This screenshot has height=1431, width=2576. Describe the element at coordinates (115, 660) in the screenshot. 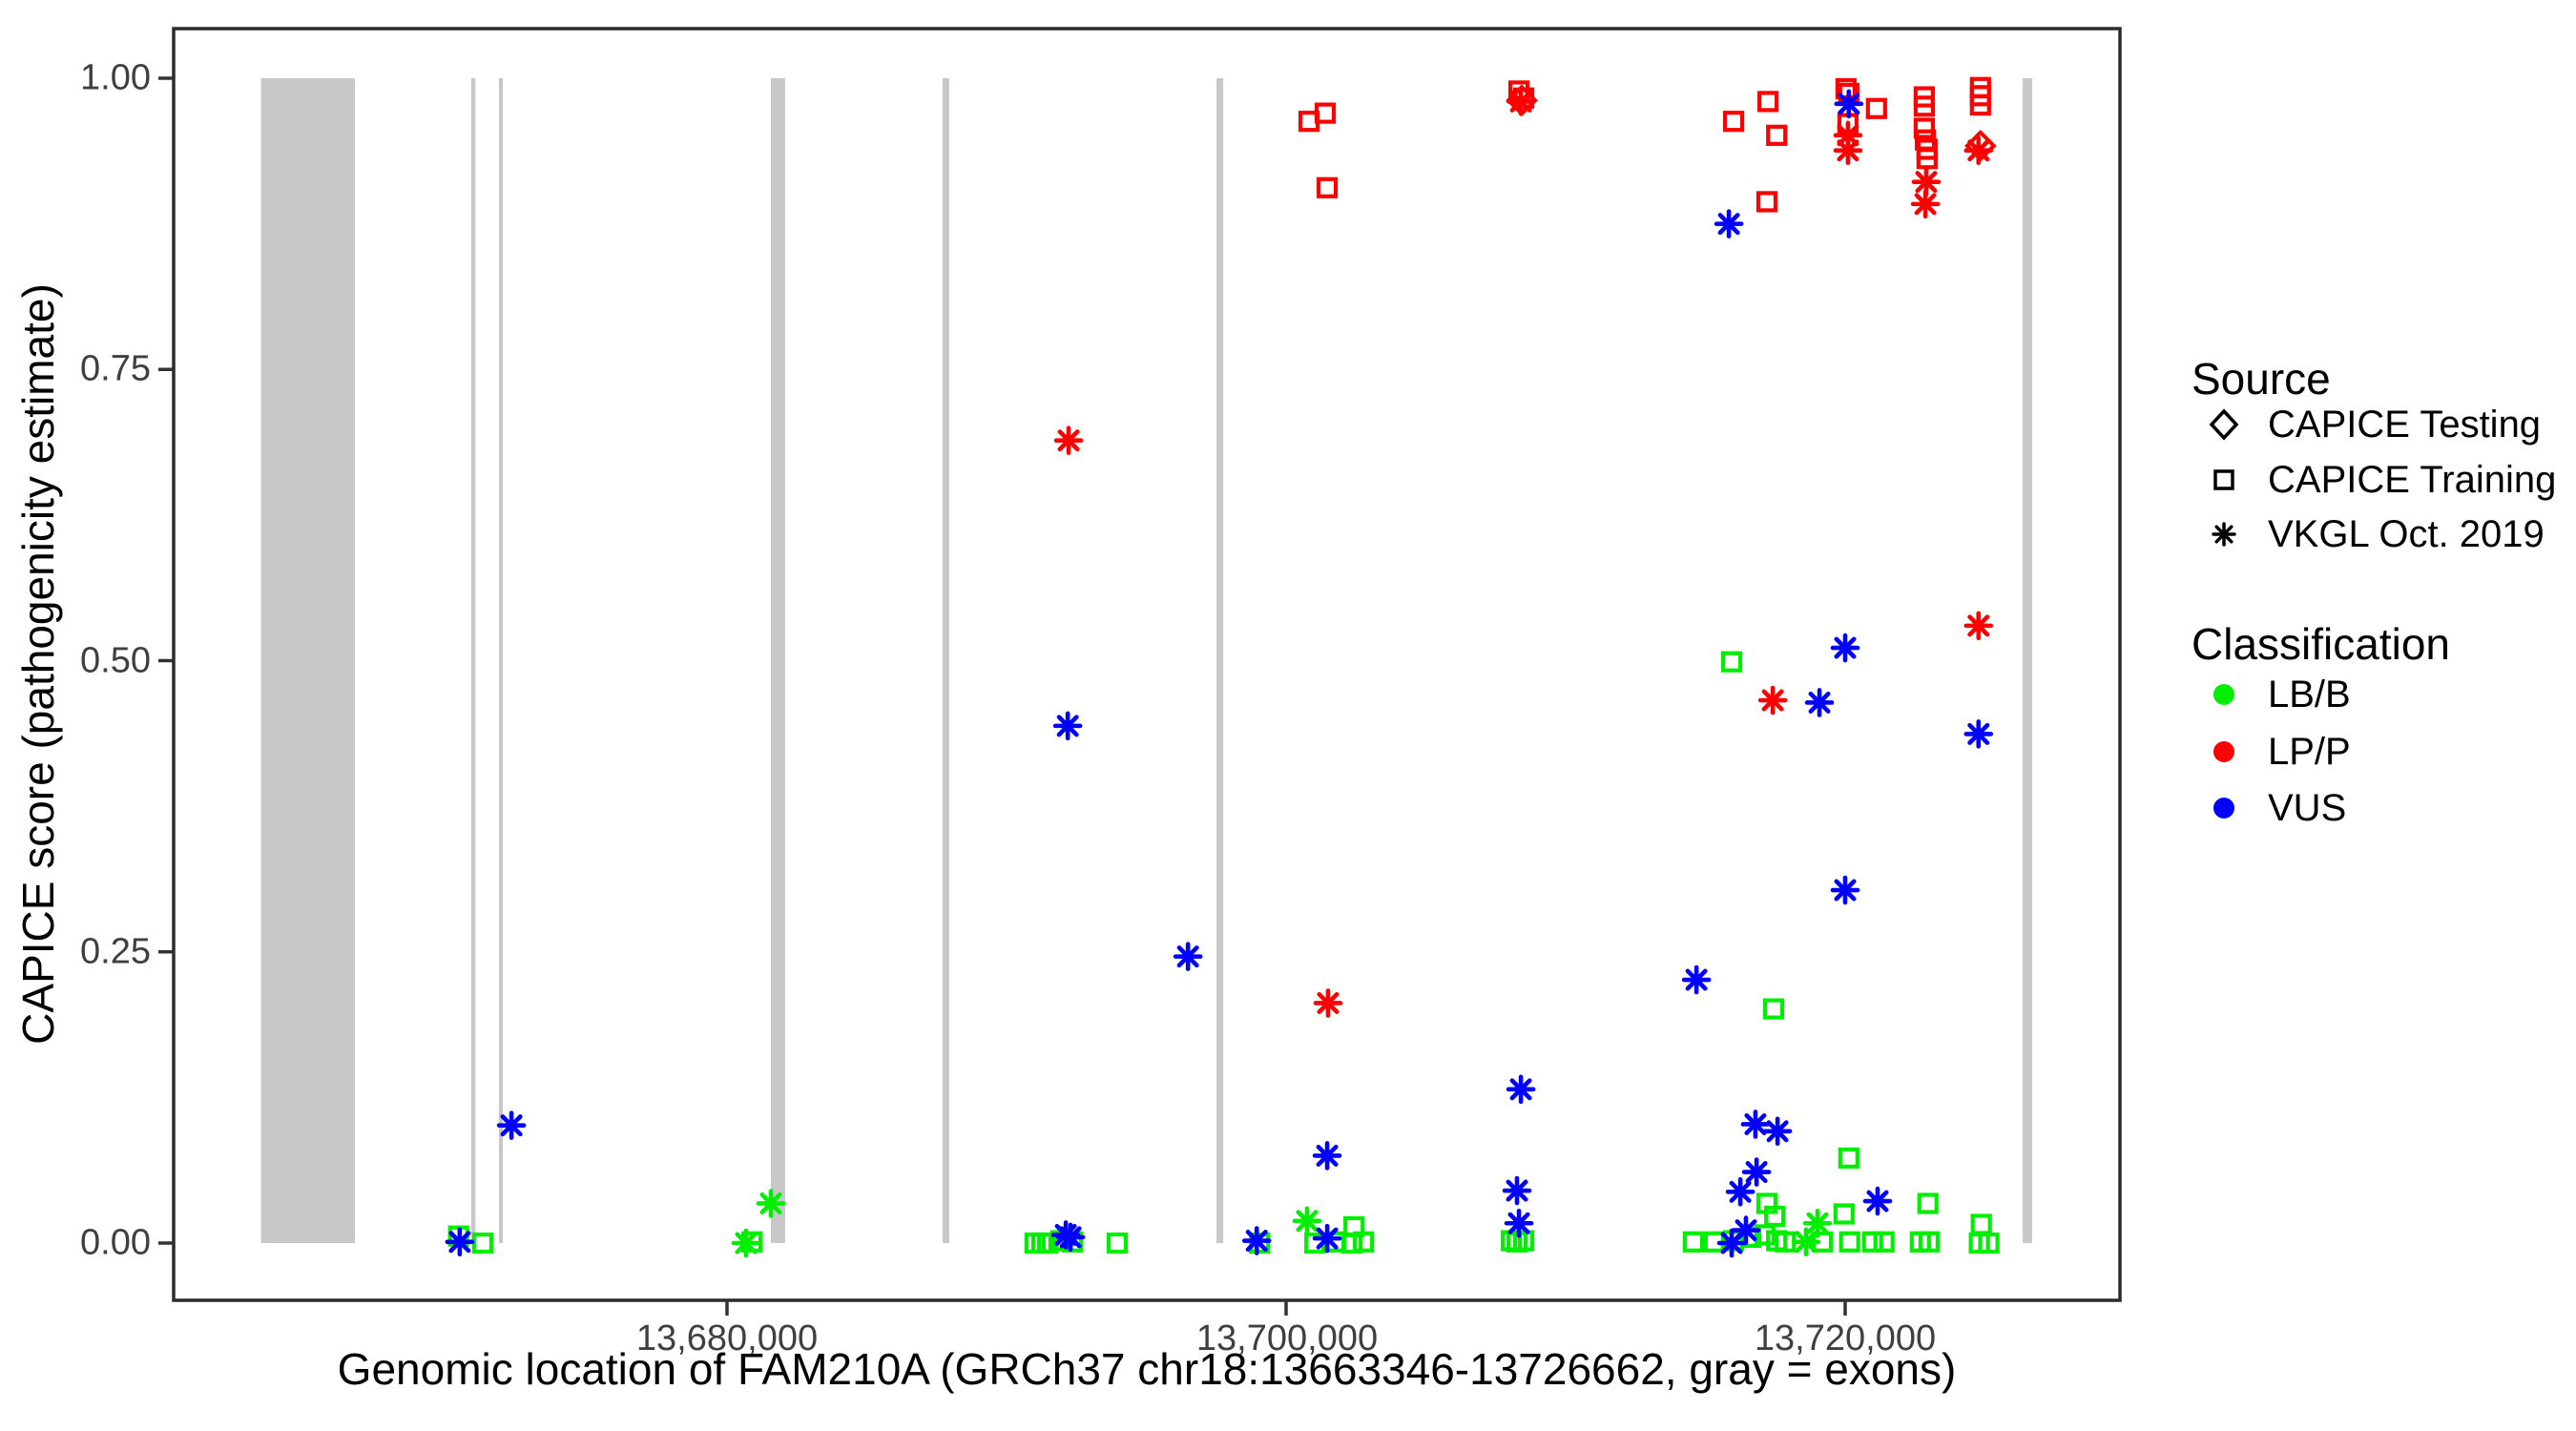

I see `y-tick-label: 0.50` at that location.